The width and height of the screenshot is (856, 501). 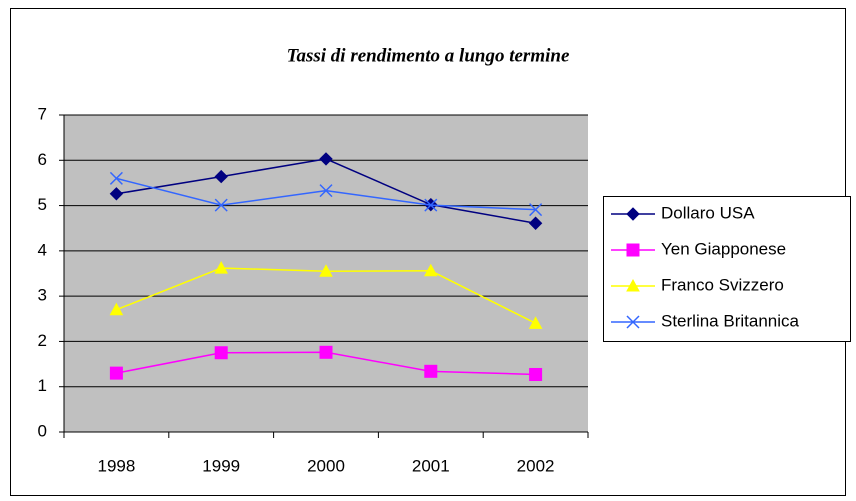 What do you see at coordinates (42, 159) in the screenshot?
I see `y-tick-label: 6` at bounding box center [42, 159].